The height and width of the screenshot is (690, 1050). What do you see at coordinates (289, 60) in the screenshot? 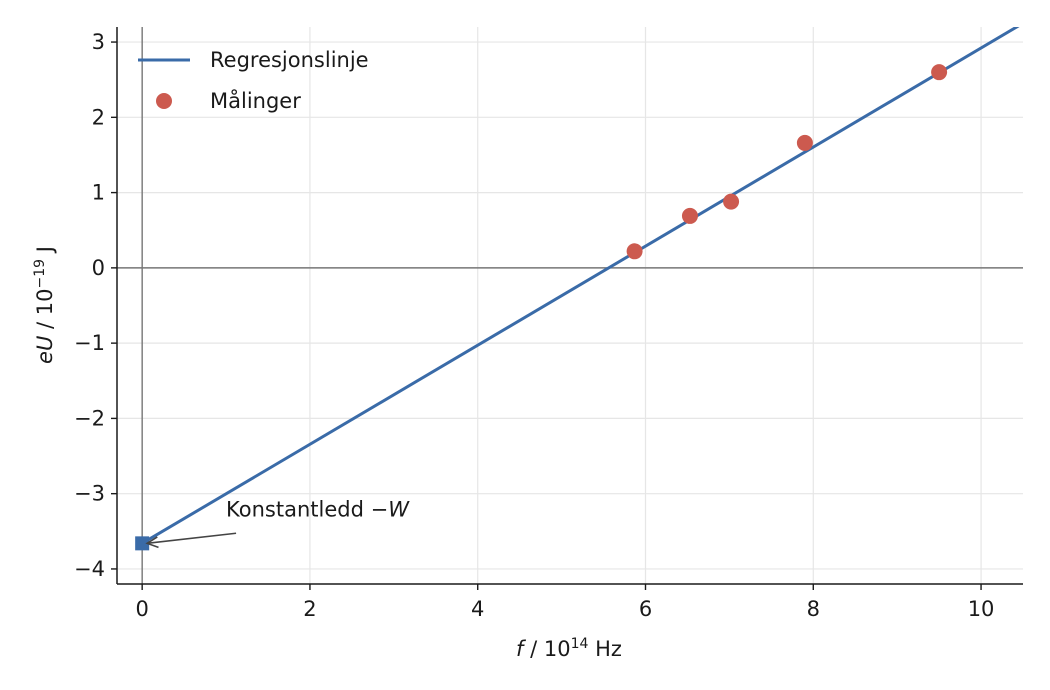
I see `legend-label-regression: Regresjonslinje` at bounding box center [289, 60].